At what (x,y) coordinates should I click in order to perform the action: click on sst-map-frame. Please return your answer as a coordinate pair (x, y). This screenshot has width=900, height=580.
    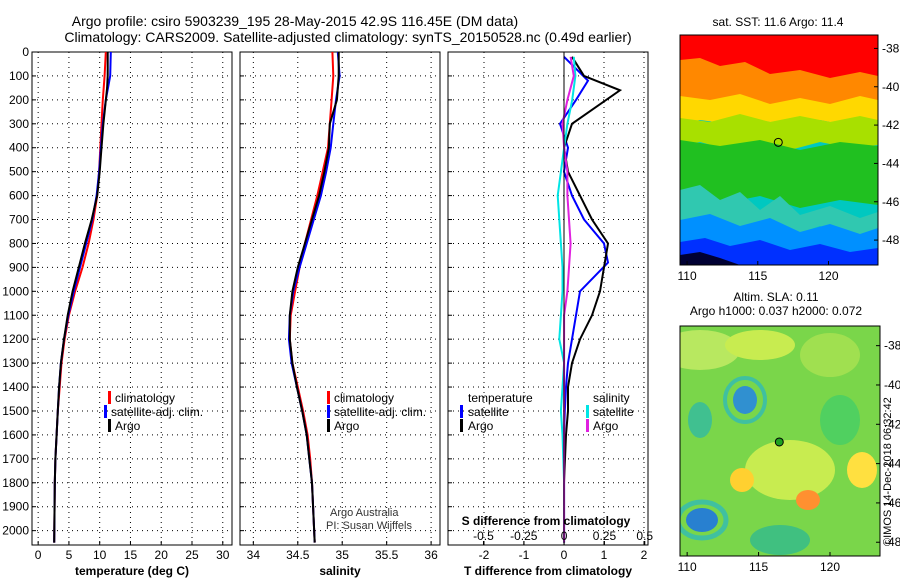
    Looking at the image, I should click on (779, 150).